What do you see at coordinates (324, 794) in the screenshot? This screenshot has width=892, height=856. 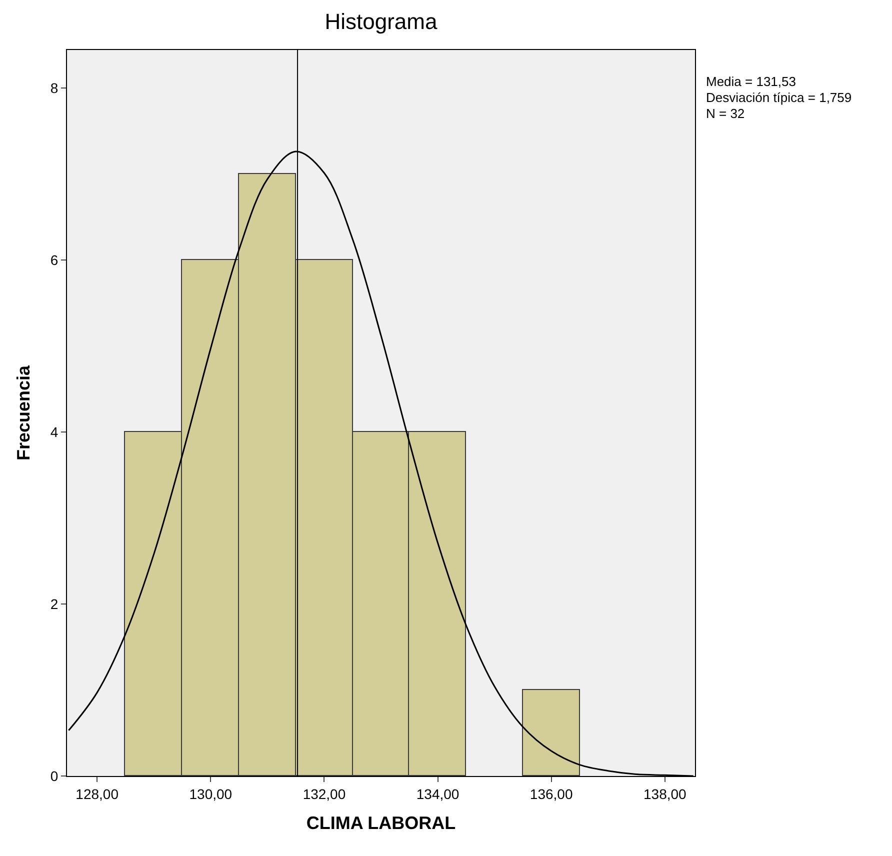 I see `x-tick-label: 132,00` at bounding box center [324, 794].